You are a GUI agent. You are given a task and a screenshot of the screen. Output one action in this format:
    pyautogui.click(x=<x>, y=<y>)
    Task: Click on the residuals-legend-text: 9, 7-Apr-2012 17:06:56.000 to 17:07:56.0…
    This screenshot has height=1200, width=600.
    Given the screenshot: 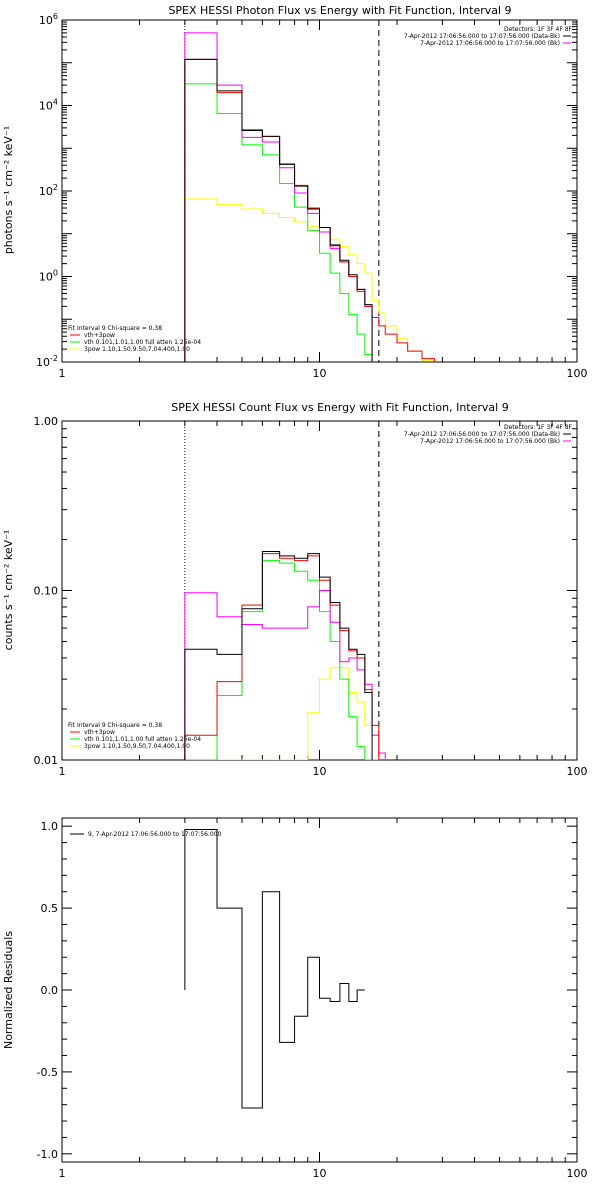 What is the action you would take?
    pyautogui.click(x=154, y=834)
    